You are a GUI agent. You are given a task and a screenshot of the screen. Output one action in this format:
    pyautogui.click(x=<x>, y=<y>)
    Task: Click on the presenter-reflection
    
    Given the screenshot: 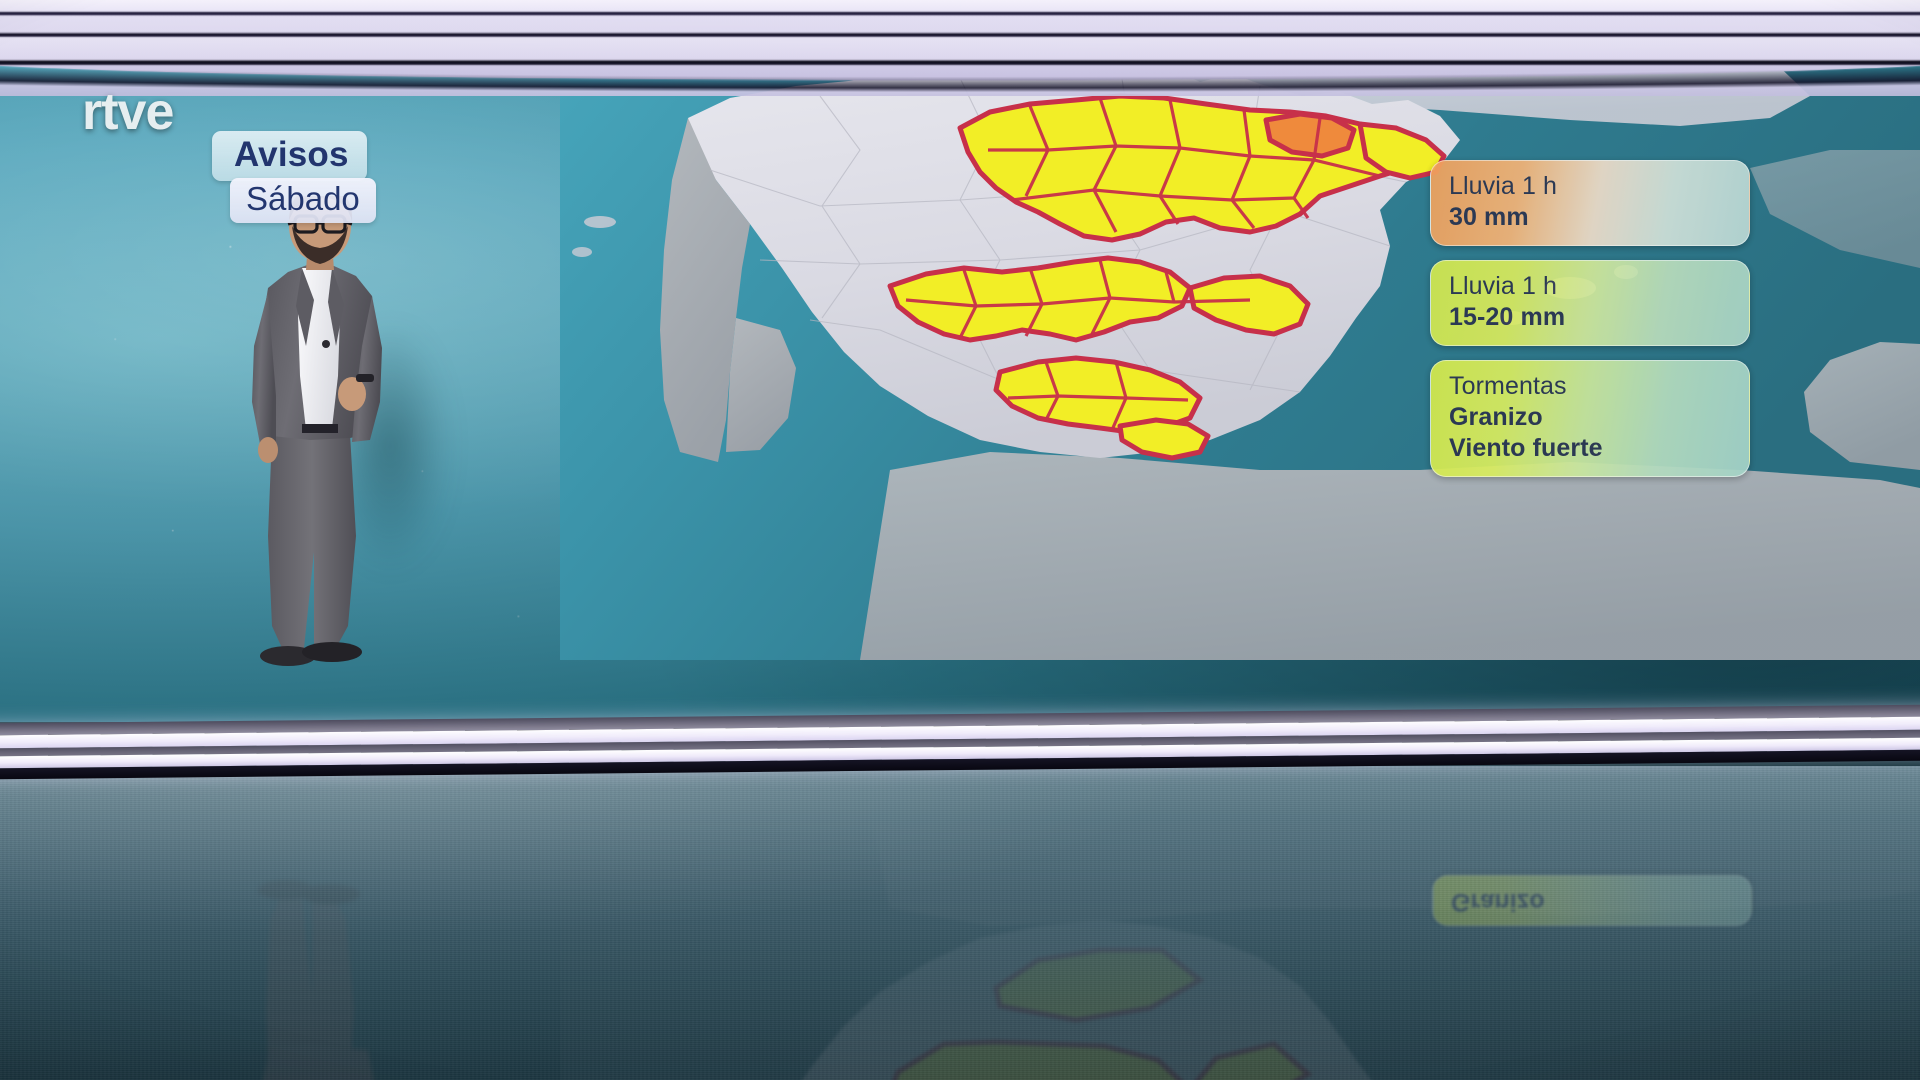 What is the action you would take?
    pyautogui.click(x=313, y=923)
    